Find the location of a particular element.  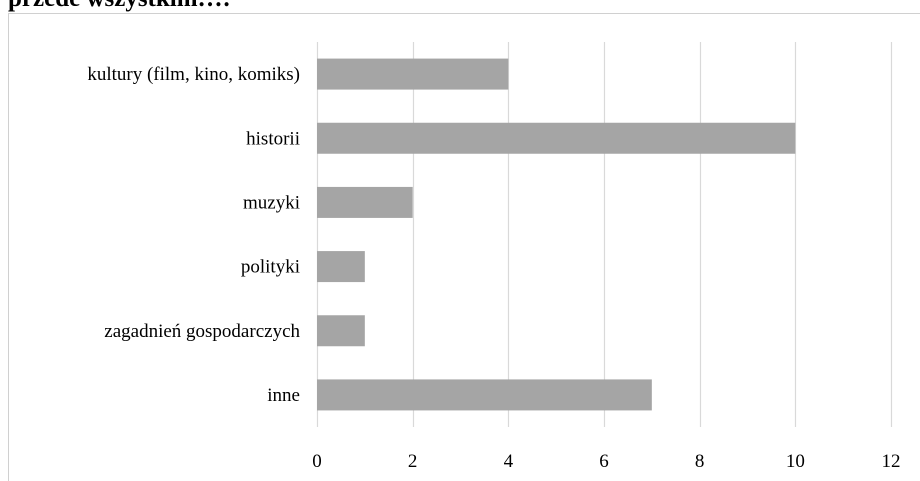

x-tick-label-4: 8 is located at coordinates (700, 461).